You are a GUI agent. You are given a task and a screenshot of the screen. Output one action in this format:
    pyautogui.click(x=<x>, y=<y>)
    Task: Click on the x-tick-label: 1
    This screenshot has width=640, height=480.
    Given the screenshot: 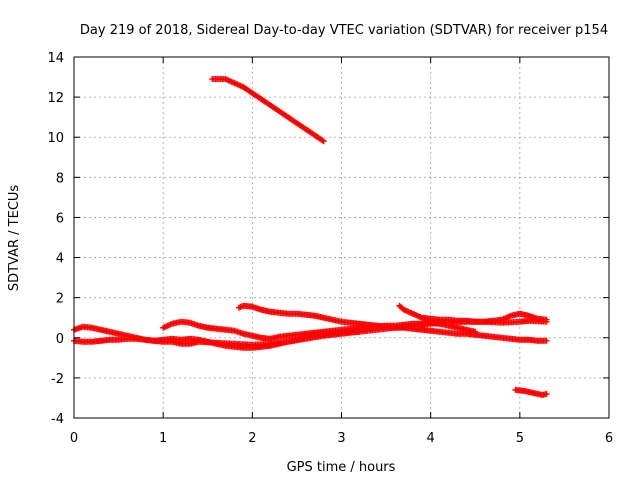 What is the action you would take?
    pyautogui.click(x=163, y=438)
    